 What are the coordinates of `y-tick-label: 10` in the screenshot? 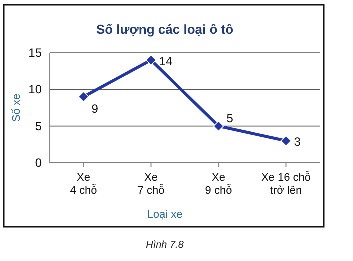 It's located at (35, 89).